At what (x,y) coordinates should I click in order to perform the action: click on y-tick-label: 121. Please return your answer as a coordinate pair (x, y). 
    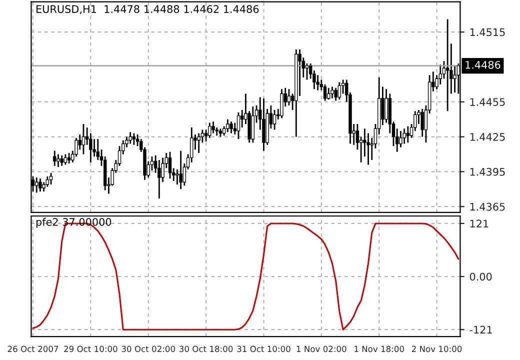
    Looking at the image, I should click on (479, 224).